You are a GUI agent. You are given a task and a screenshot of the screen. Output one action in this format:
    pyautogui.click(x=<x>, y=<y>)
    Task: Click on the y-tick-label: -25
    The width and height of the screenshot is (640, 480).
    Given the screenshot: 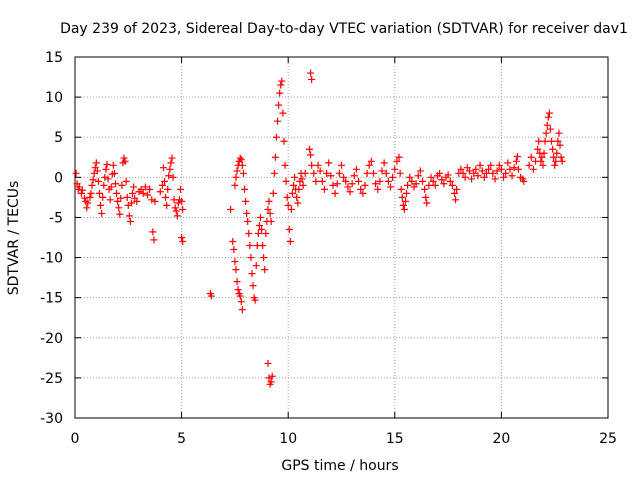 What is the action you would take?
    pyautogui.click(x=51, y=379)
    